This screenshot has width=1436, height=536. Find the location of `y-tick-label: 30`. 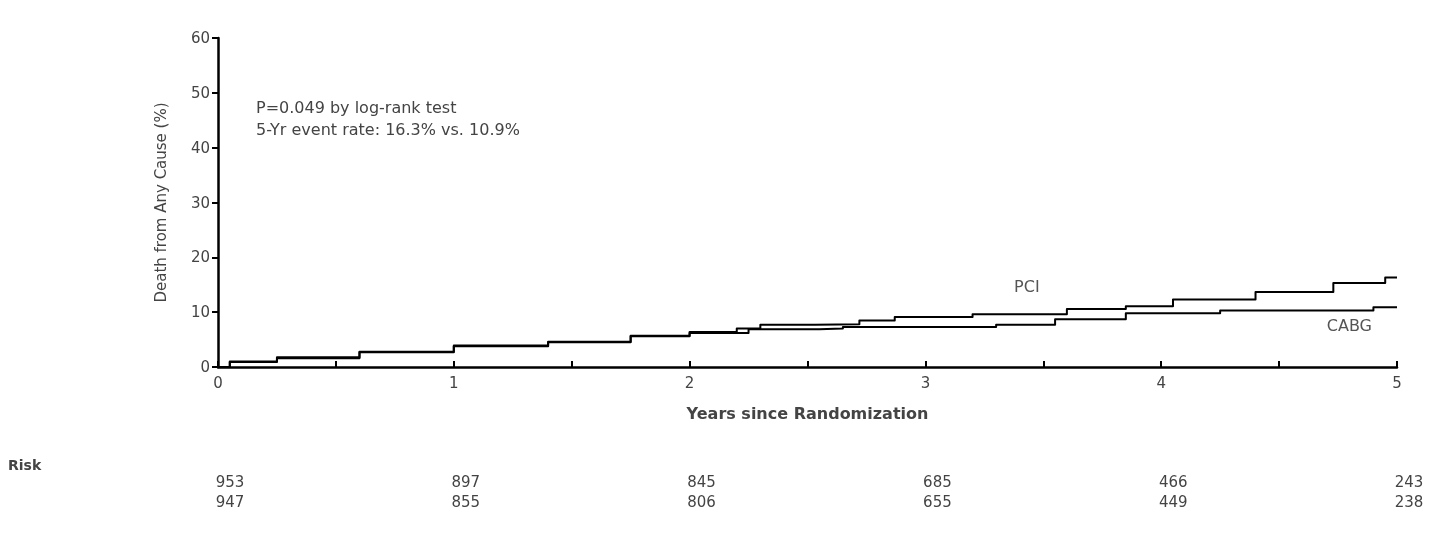

y-tick-label: 30 is located at coordinates (200, 202).